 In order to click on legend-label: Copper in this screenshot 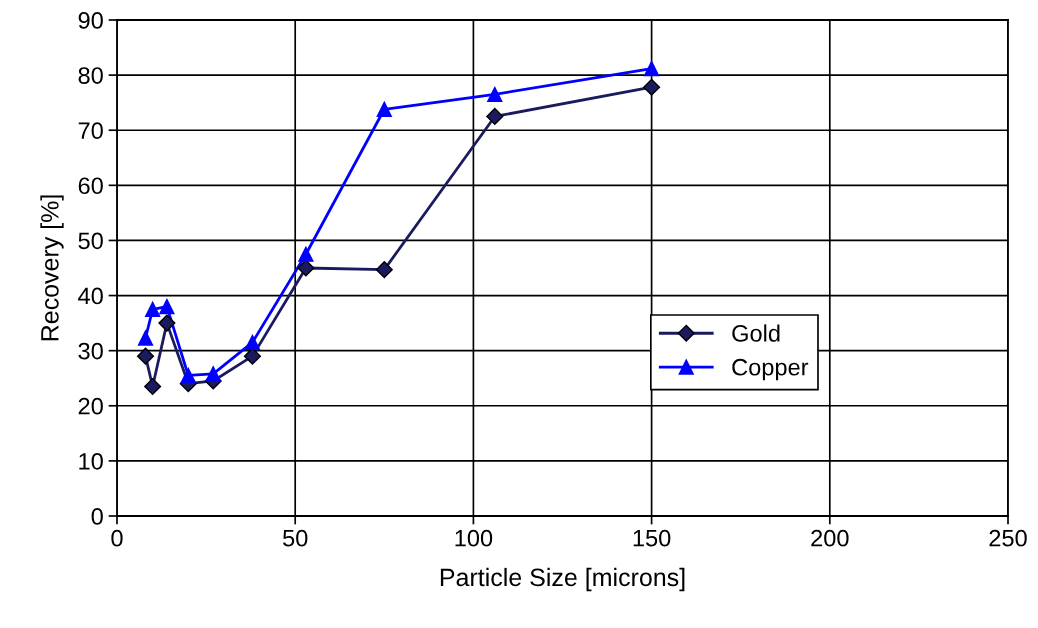, I will do `click(770, 369)`.